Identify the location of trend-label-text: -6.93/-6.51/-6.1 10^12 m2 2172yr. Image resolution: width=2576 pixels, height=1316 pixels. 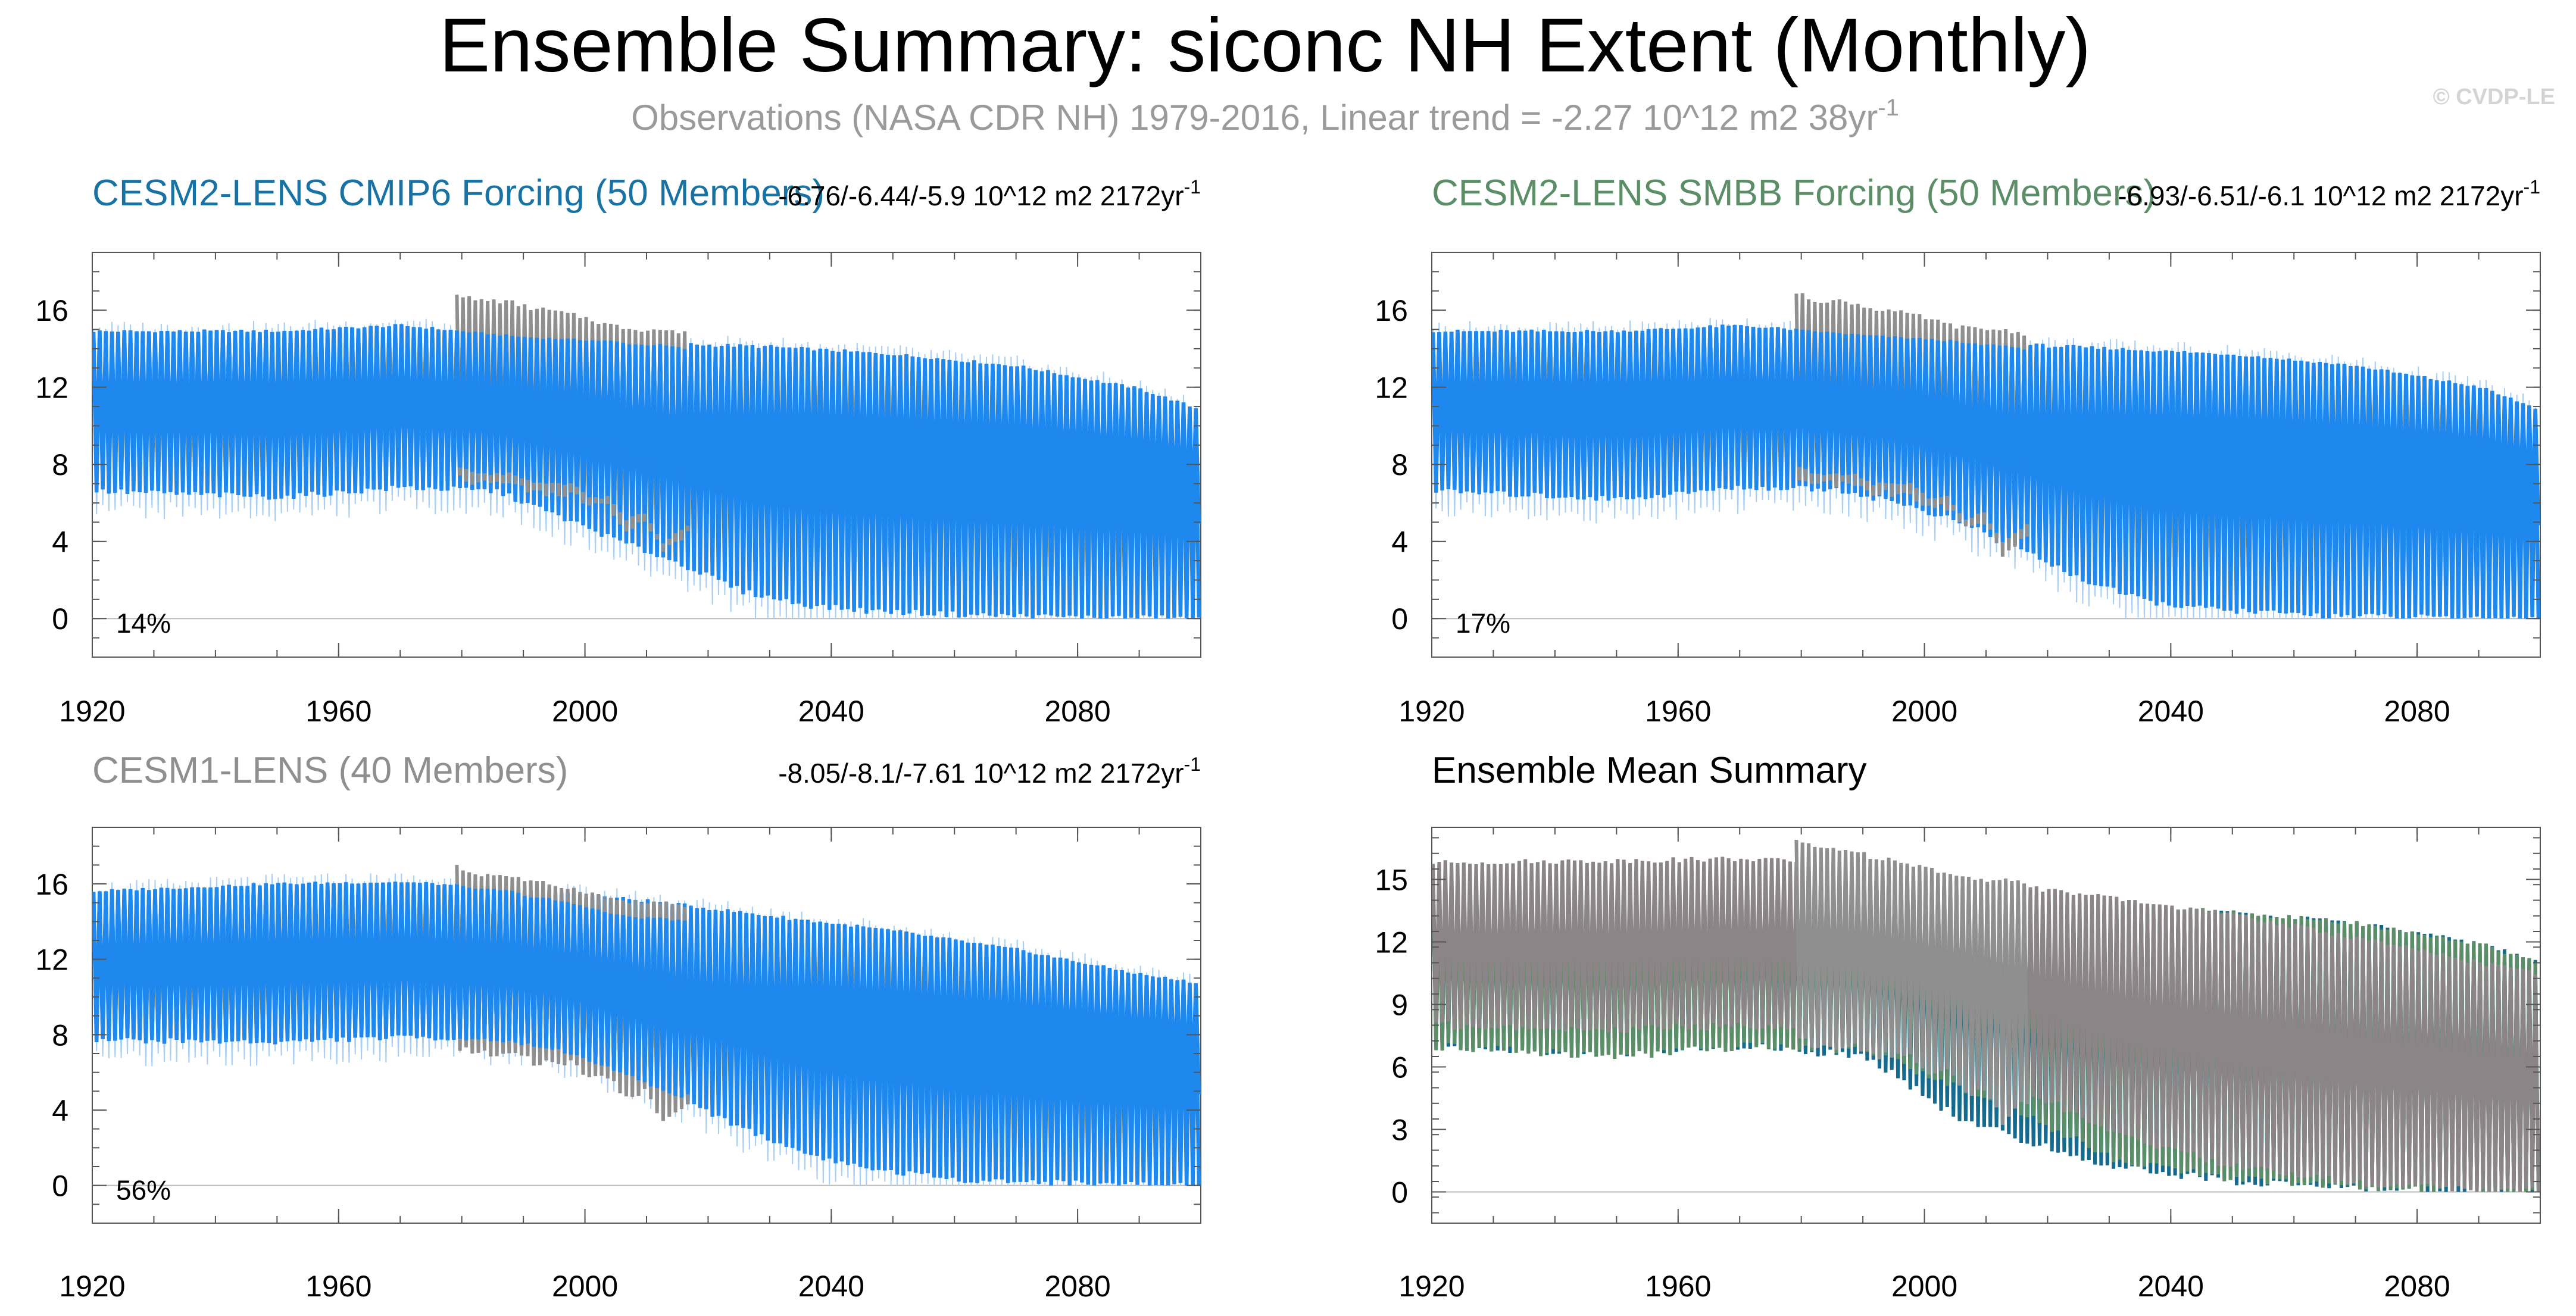
(2320, 195).